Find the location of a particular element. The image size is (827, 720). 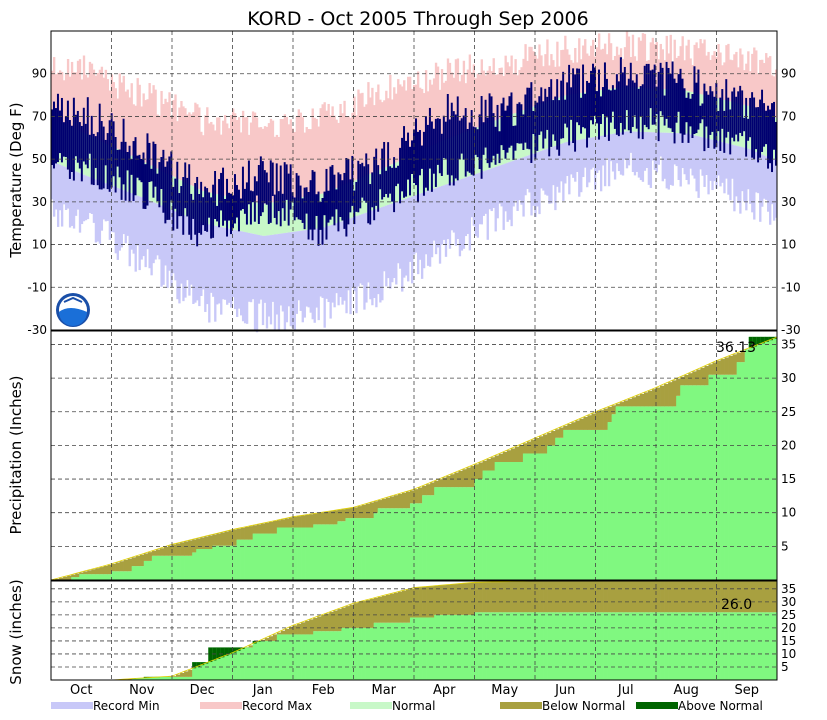

y-tick-label-right: 35 is located at coordinates (788, 589).